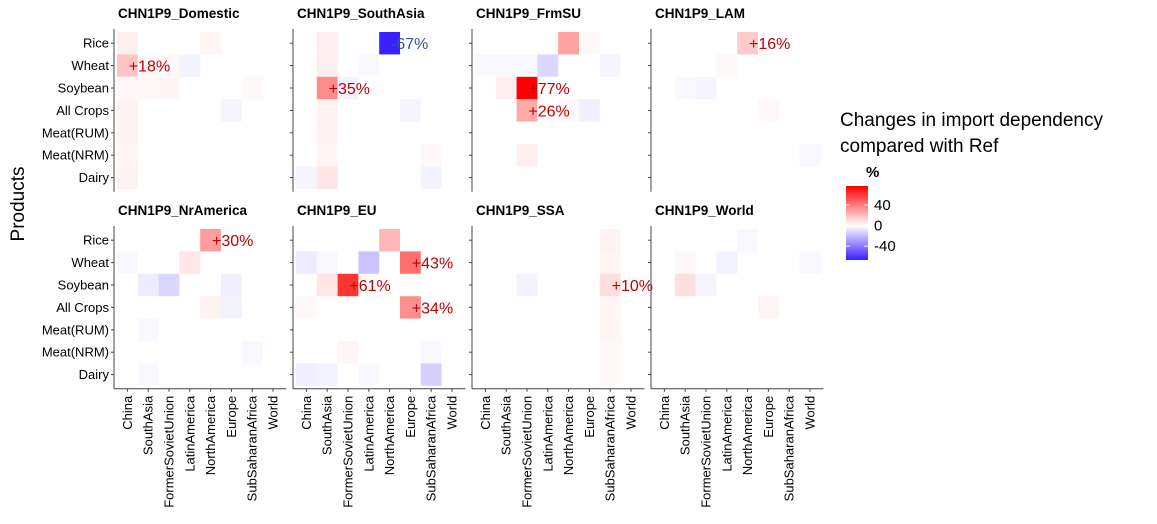 The width and height of the screenshot is (1157, 524). I want to click on y-tick-label: Wheat, so click(90, 65).